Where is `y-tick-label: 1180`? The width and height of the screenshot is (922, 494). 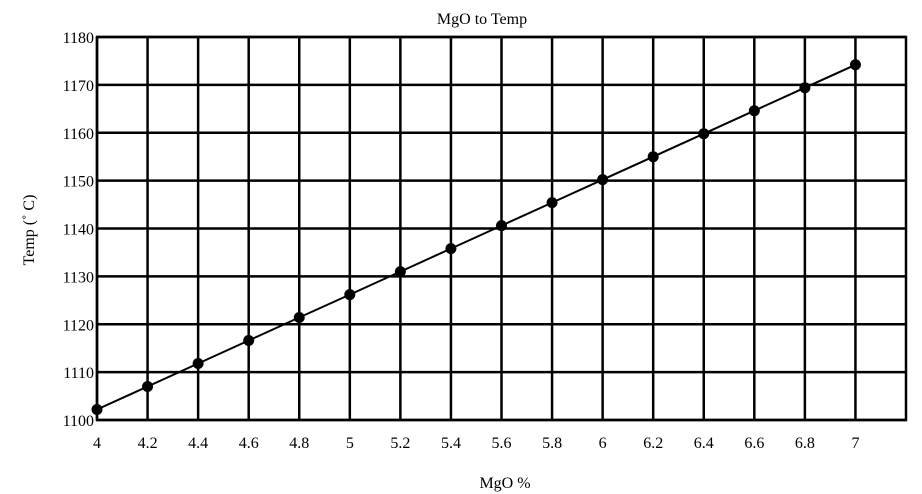
y-tick-label: 1180 is located at coordinates (78, 38).